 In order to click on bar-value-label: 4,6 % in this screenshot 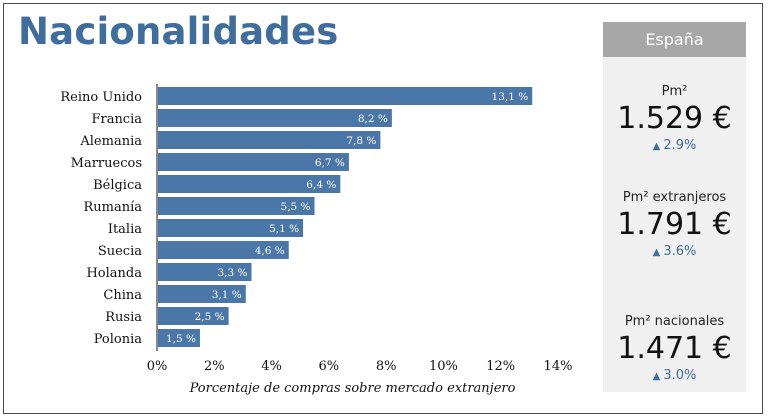, I will do `click(270, 251)`.